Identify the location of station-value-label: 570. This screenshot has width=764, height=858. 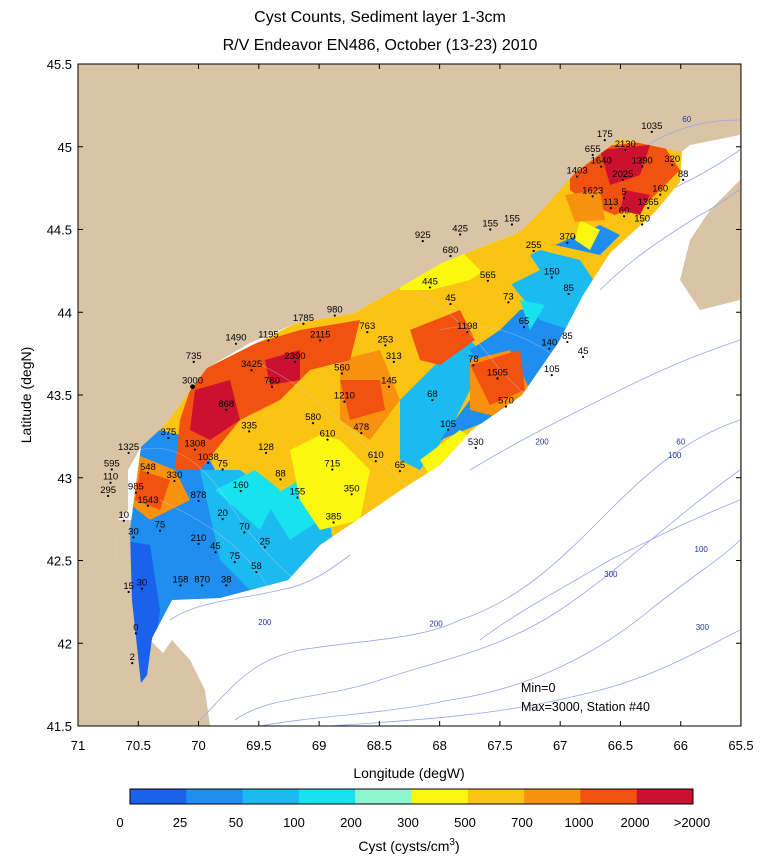
(506, 401).